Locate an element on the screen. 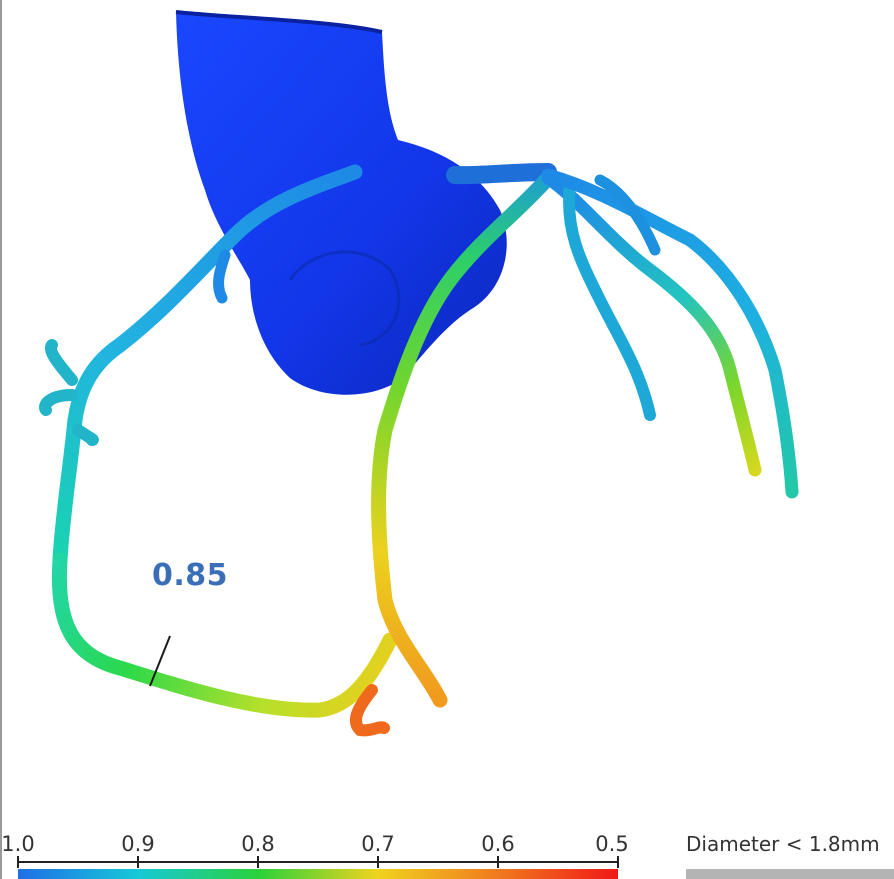  lcx-artery is located at coordinates (670, 333).